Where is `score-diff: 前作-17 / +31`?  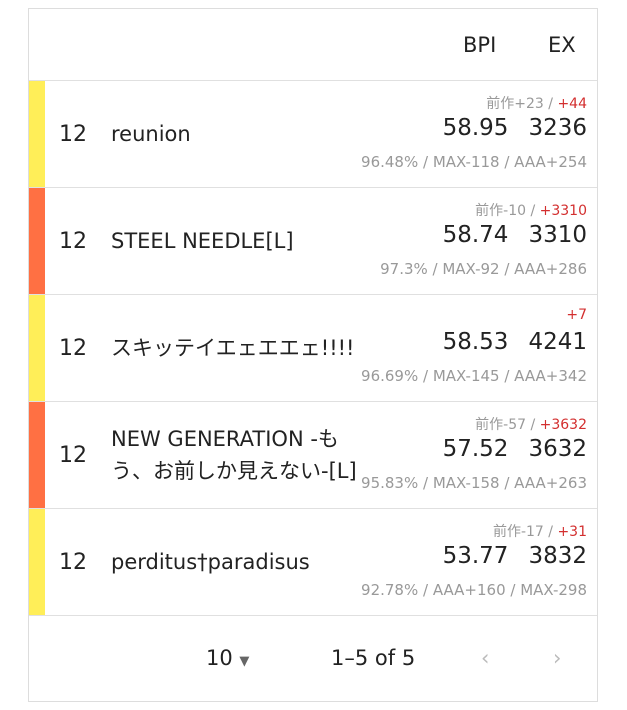 score-diff: 前作-17 / +31 is located at coordinates (540, 531).